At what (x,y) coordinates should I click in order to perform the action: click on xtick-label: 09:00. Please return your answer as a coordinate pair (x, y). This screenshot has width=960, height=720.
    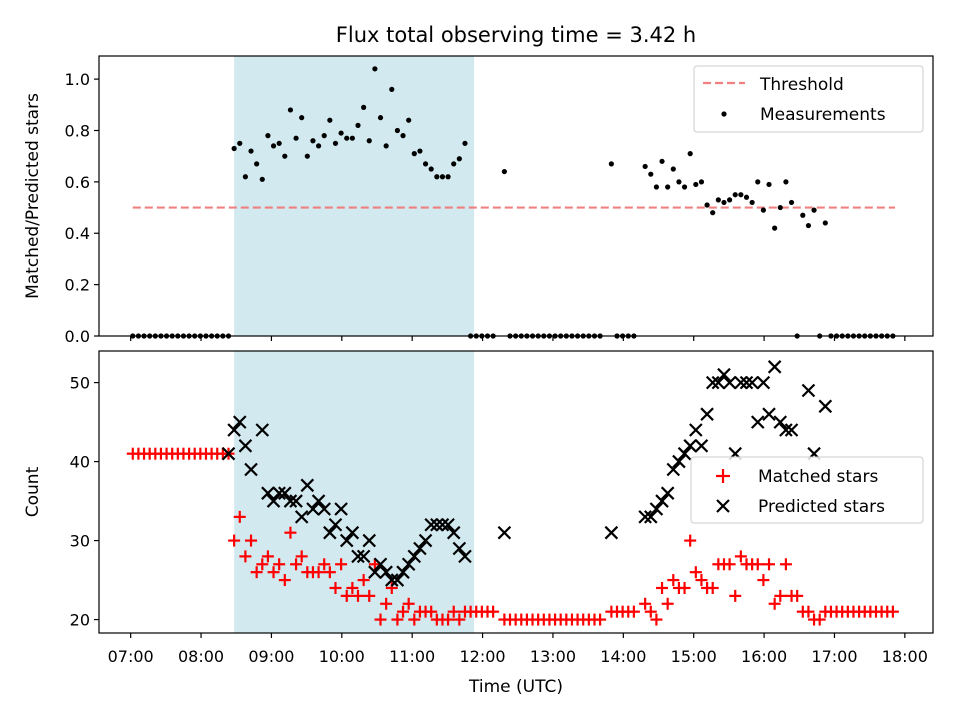
    Looking at the image, I should click on (271, 656).